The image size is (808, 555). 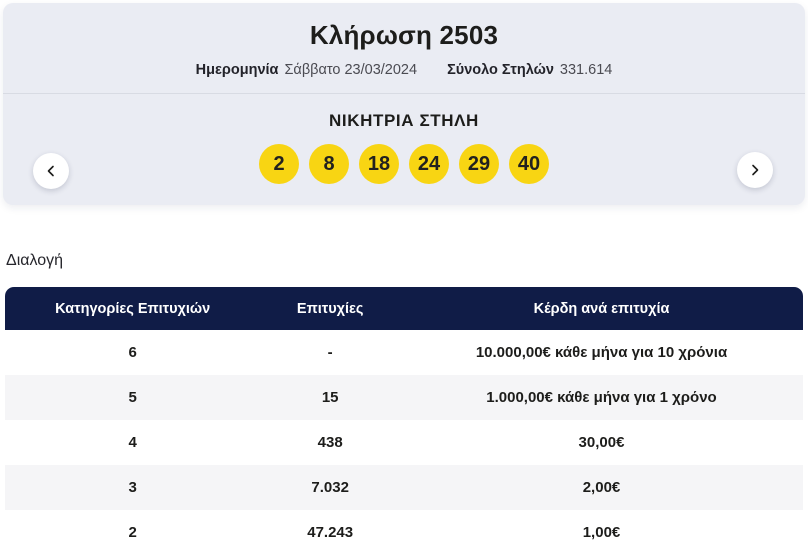 I want to click on total-columns-label: Σύνολο Στηλών, so click(x=500, y=70).